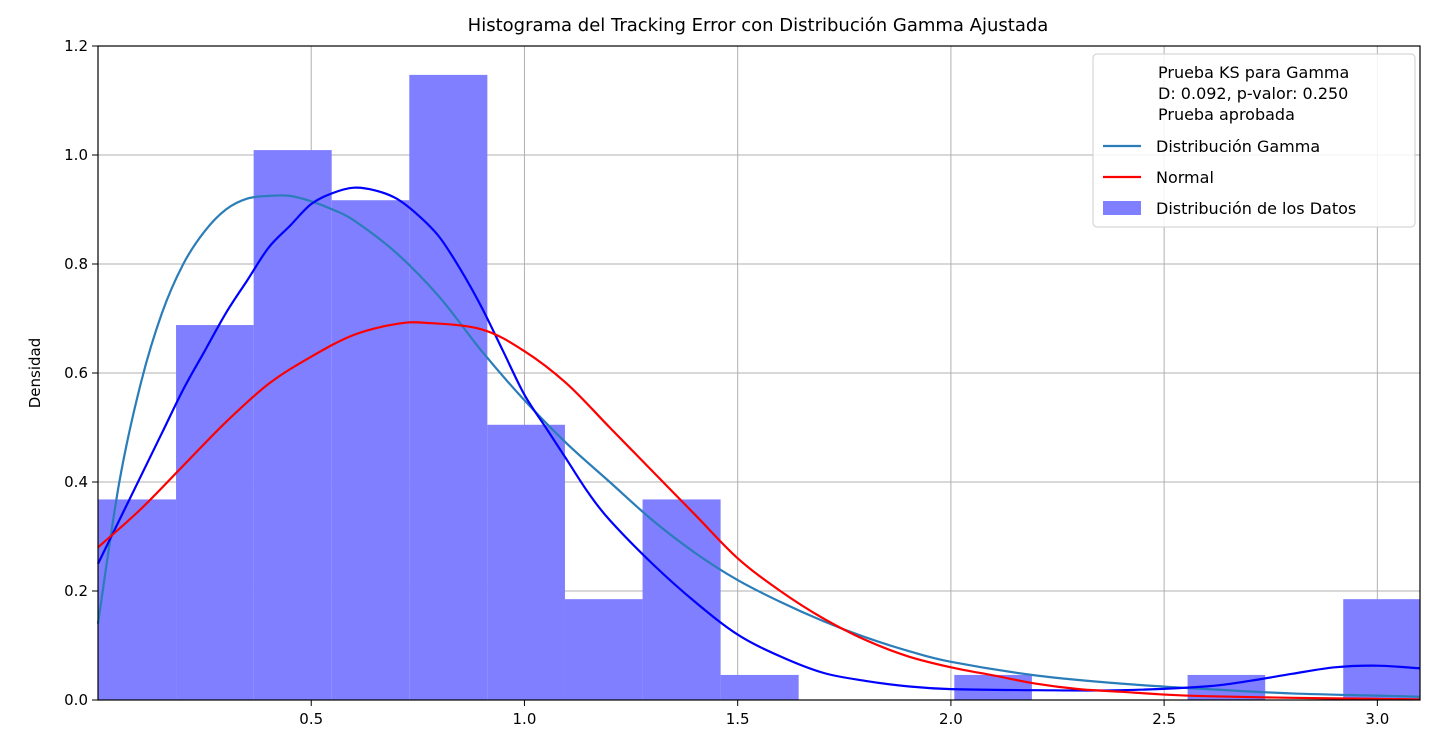  What do you see at coordinates (1226, 114) in the screenshot?
I see `legend-ks-result: Prueba aprobada` at bounding box center [1226, 114].